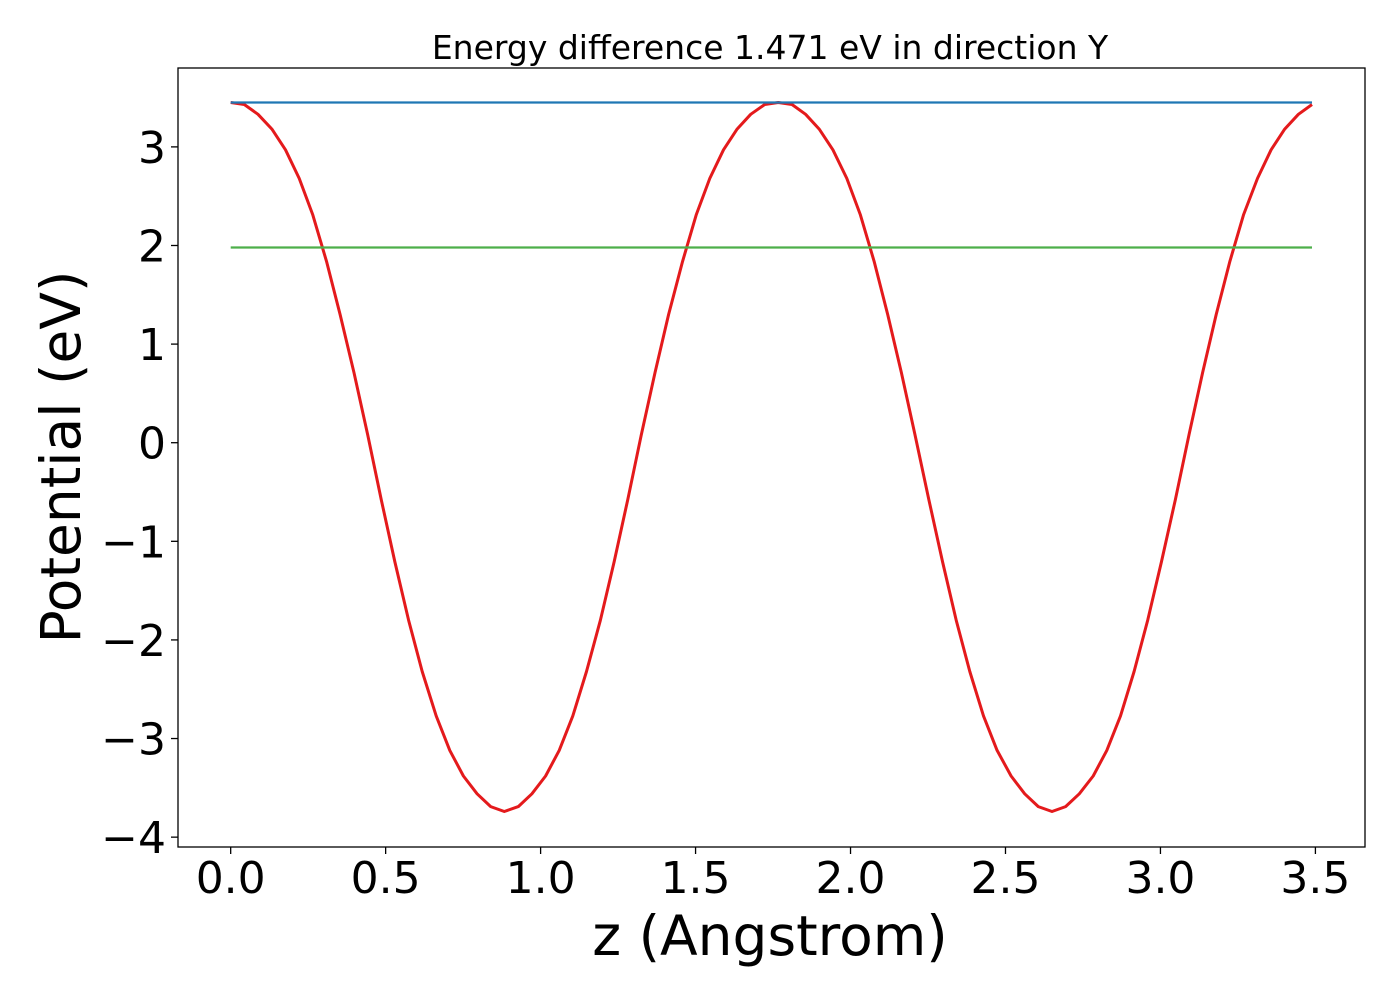  Describe the element at coordinates (152, 345) in the screenshot. I see `y-tick-label: 1` at that location.